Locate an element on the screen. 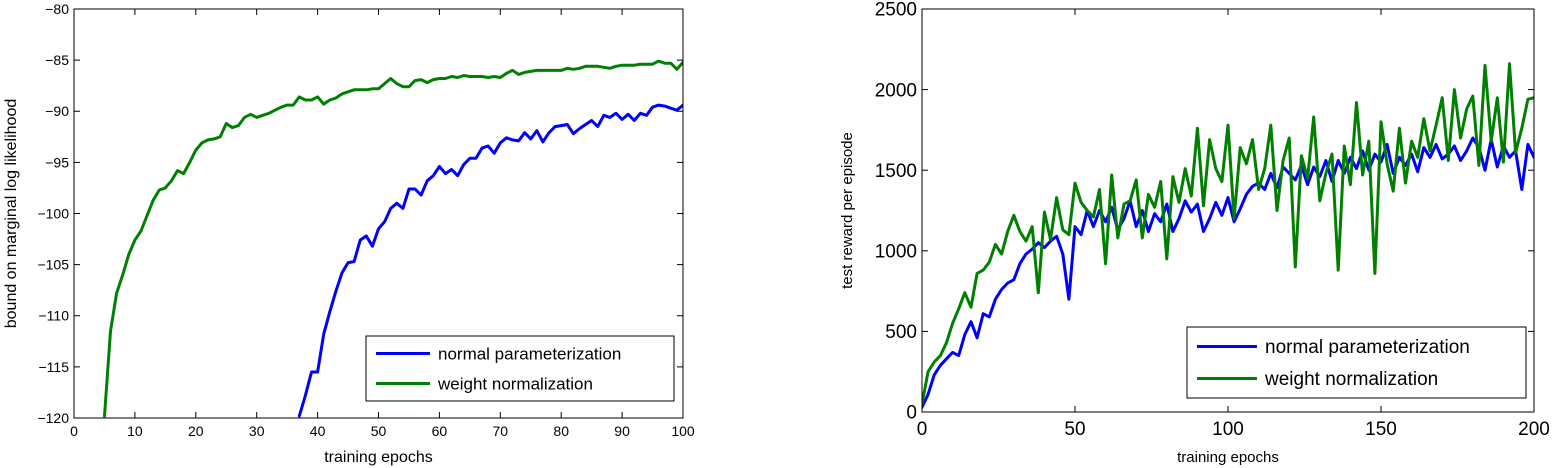 This screenshot has height=468, width=1553. x-tick-label: 200 is located at coordinates (1534, 429).